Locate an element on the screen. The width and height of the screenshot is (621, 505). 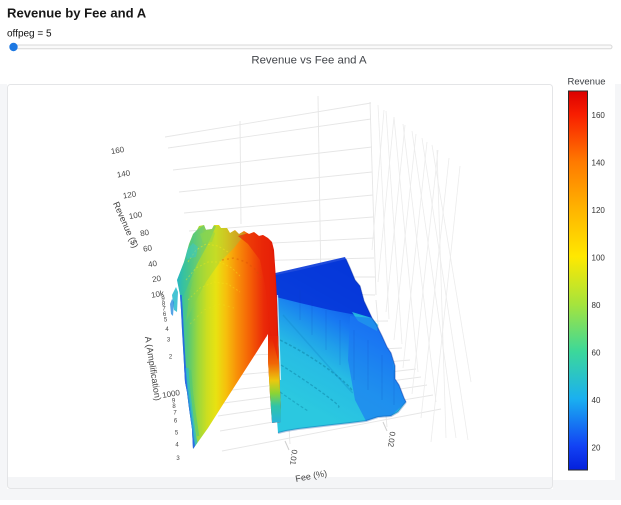
svg-text: offpeg = 5 is located at coordinates (29, 34).